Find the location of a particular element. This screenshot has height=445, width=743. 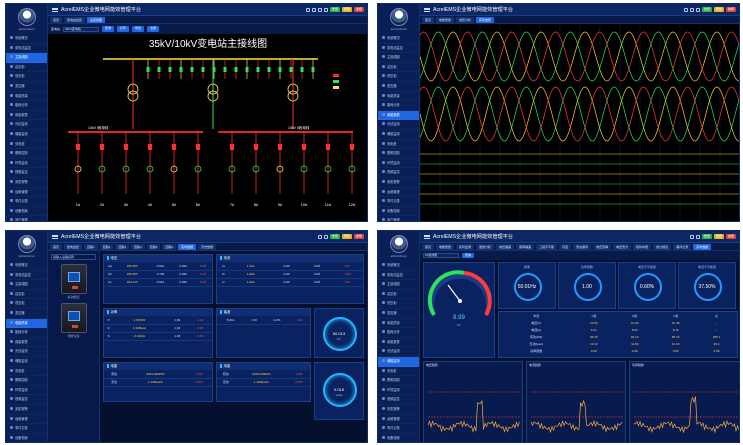

tab: 回路1 is located at coordinates (91, 246).